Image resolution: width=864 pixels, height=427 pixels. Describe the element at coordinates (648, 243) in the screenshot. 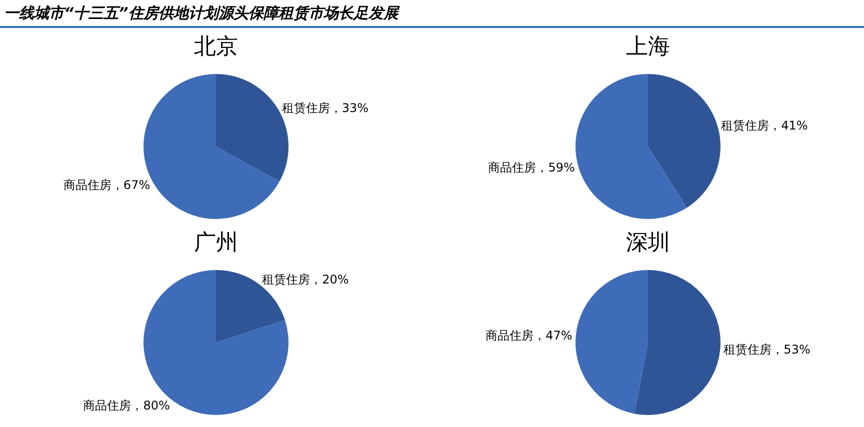

I see `chart-title: 深圳` at that location.